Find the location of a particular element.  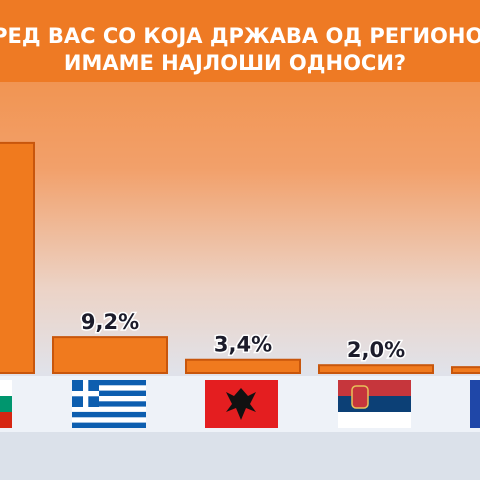

flag-albania is located at coordinates (241, 404).